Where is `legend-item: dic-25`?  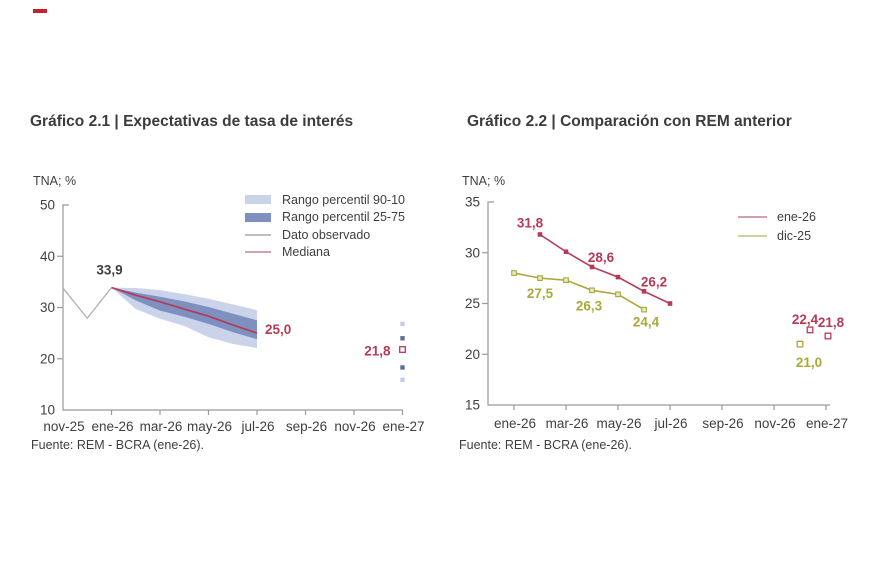
legend-item: dic-25 is located at coordinates (777, 235).